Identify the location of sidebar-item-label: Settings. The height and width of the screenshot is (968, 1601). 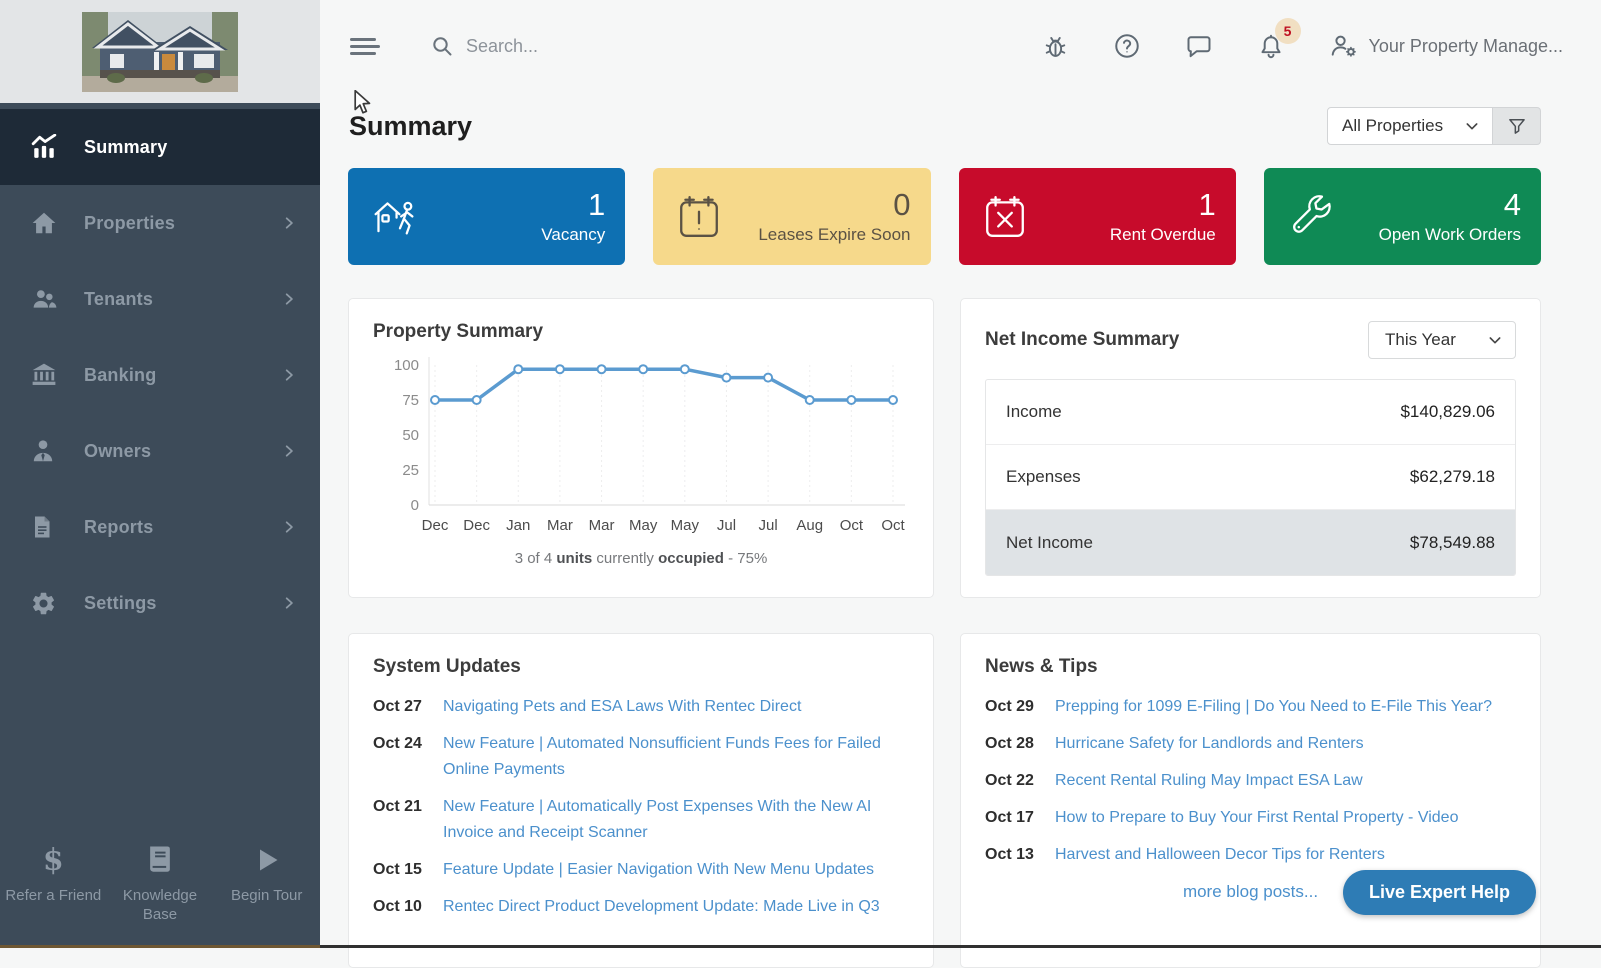
(120, 602).